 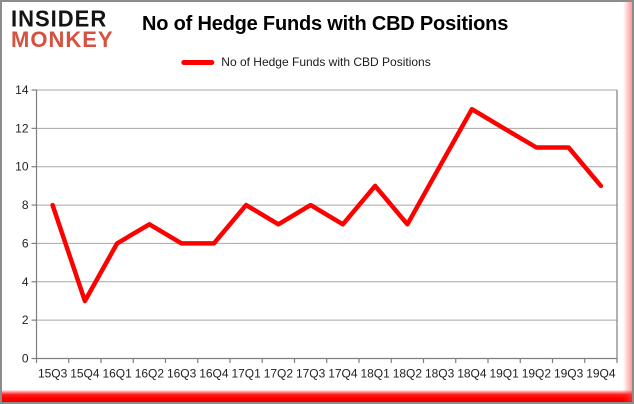 I want to click on x-tick-label: 17Q4, so click(x=343, y=374).